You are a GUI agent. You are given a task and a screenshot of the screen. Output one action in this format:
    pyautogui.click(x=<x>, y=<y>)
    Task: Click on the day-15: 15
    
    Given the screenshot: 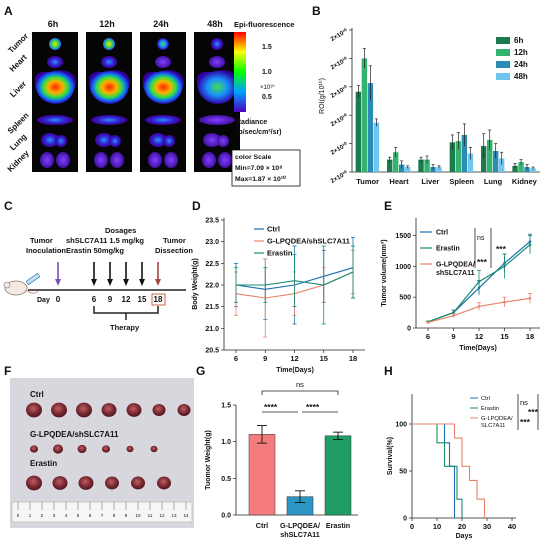 What is the action you would take?
    pyautogui.click(x=142, y=299)
    